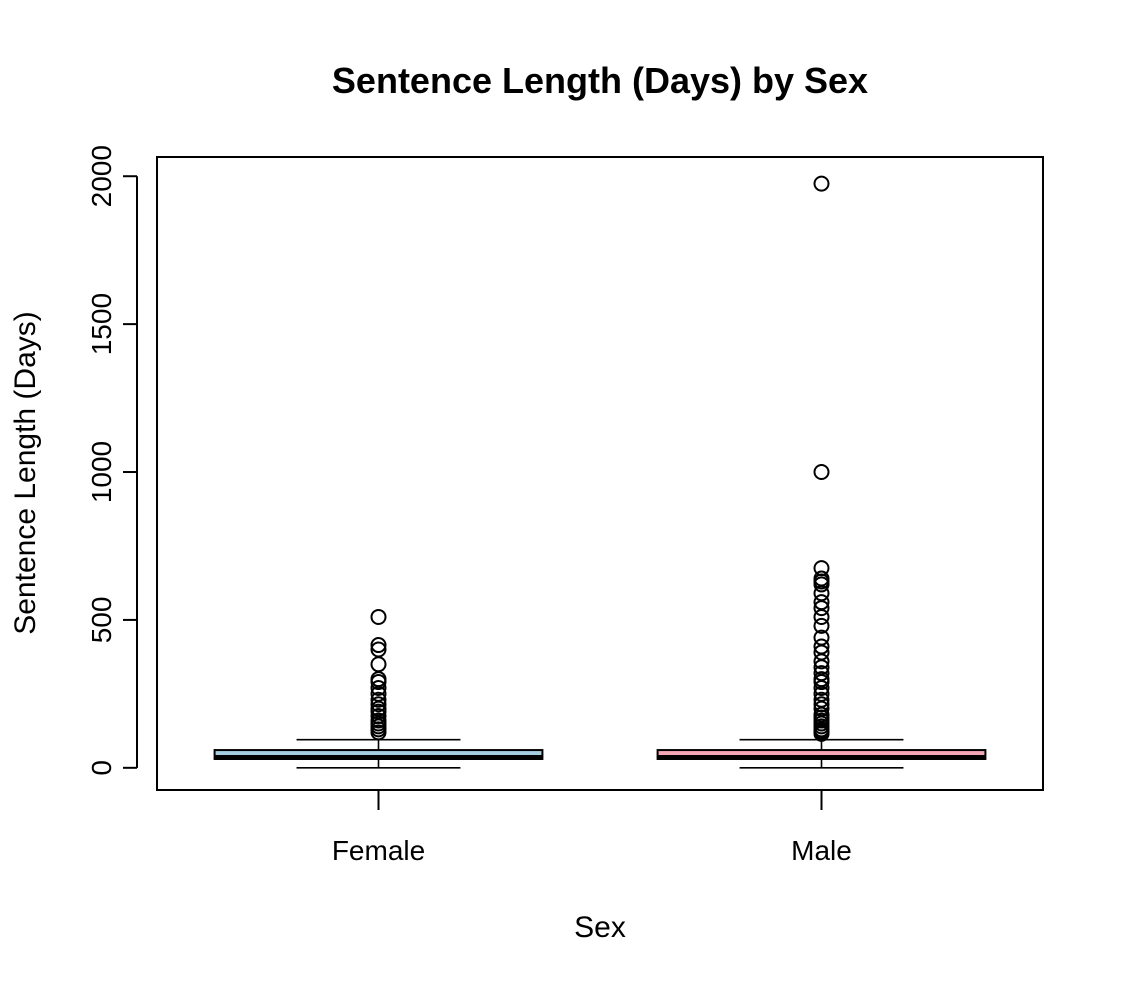 The height and width of the screenshot is (986, 1124). What do you see at coordinates (101, 620) in the screenshot?
I see `y-tick-label: 500` at bounding box center [101, 620].